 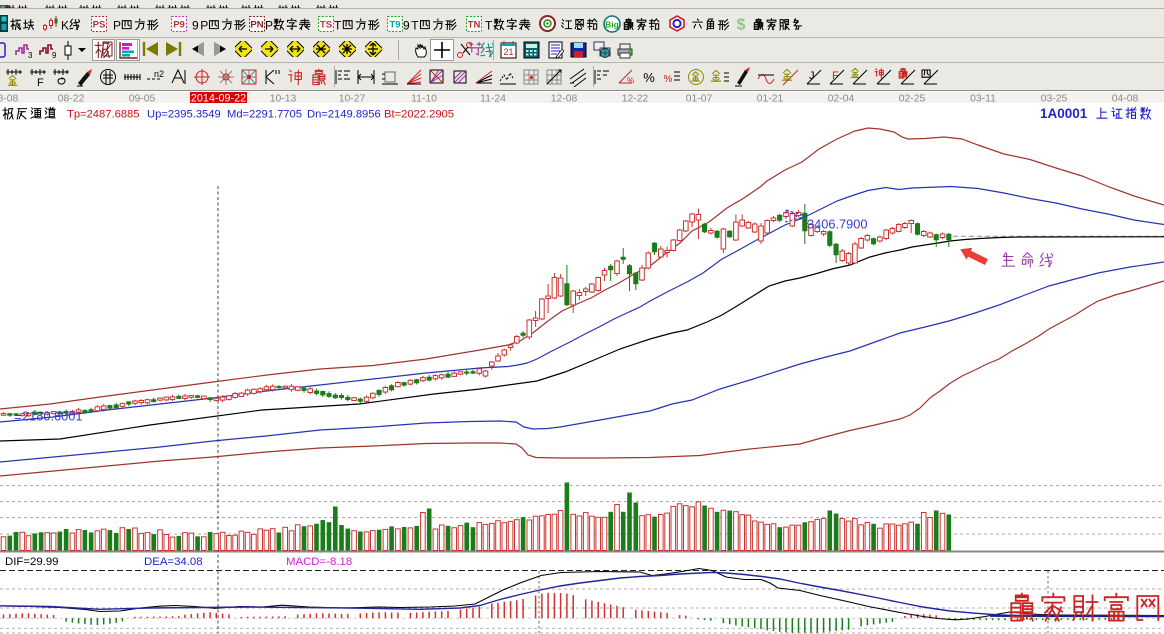 What do you see at coordinates (493, 99) in the screenshot?
I see `svg-text: 11-24` at bounding box center [493, 99].